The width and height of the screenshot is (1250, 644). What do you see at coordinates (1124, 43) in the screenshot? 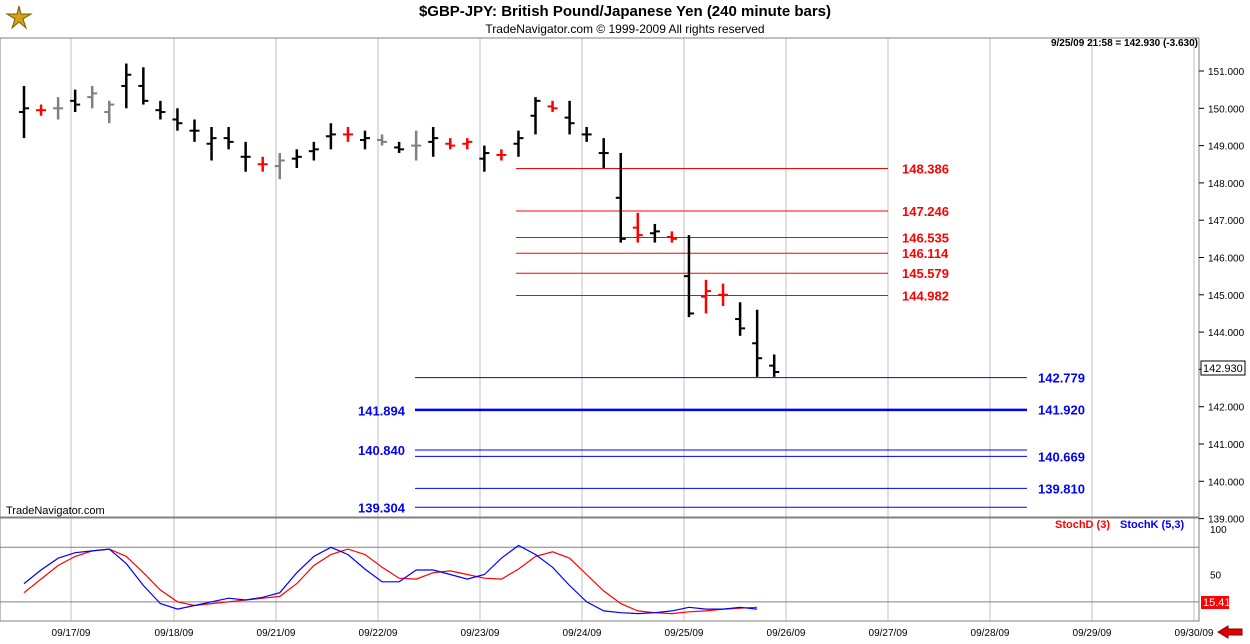
I see `timestamp-readout: 9/25/09 21:58 = 142.930 (-3.630)` at bounding box center [1124, 43].